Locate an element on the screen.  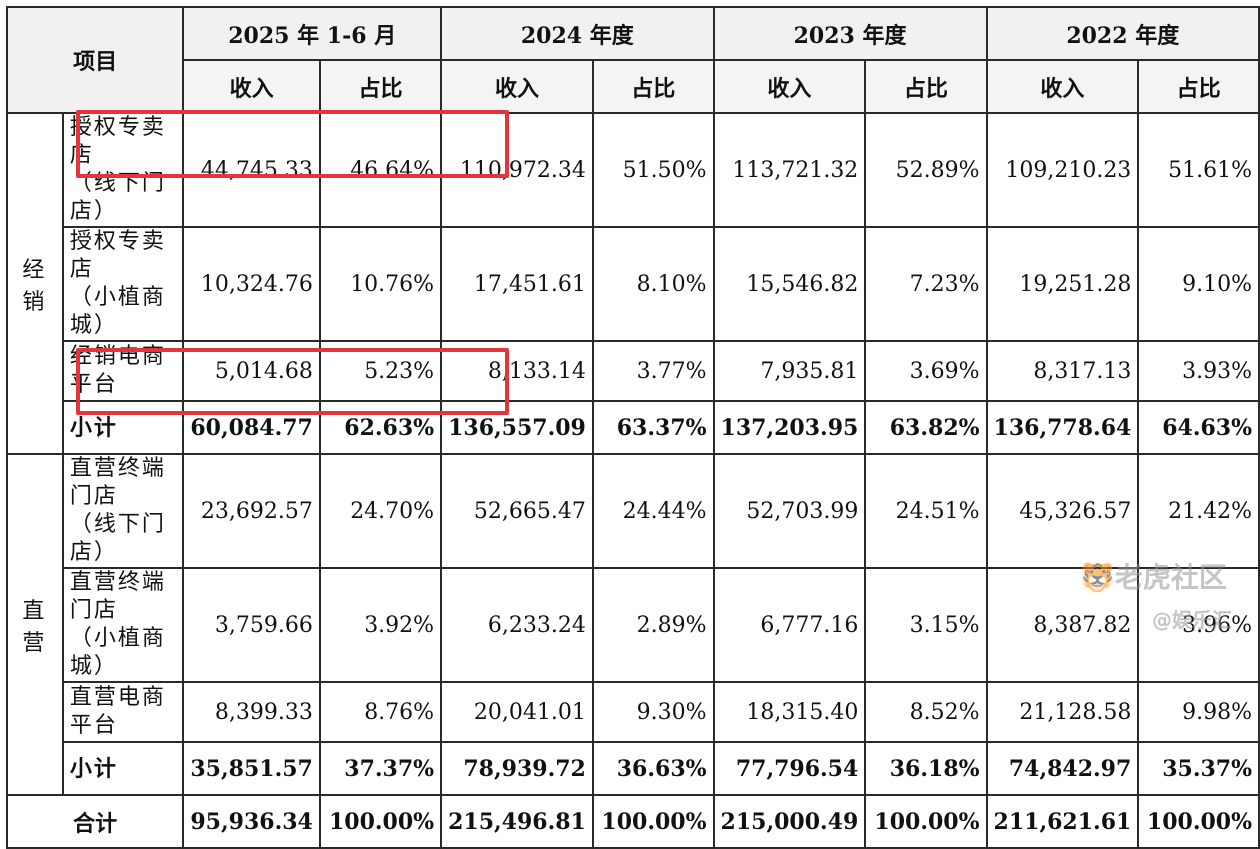
total-label: 合计 is located at coordinates (95, 821).